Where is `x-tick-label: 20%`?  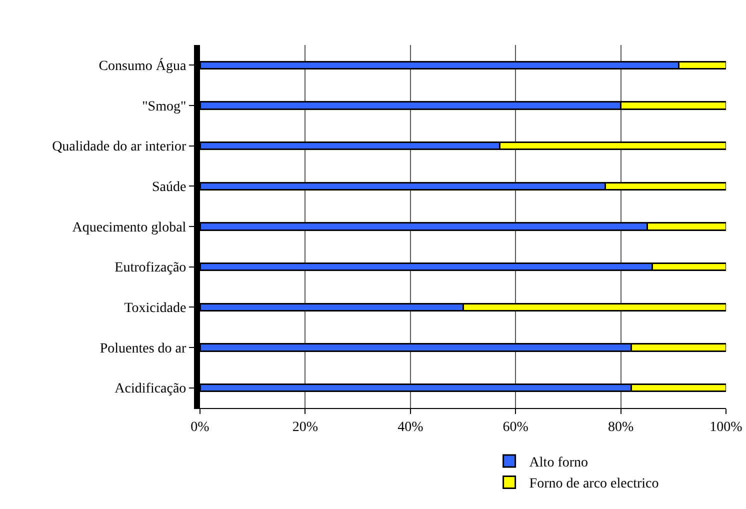
x-tick-label: 20% is located at coordinates (305, 427).